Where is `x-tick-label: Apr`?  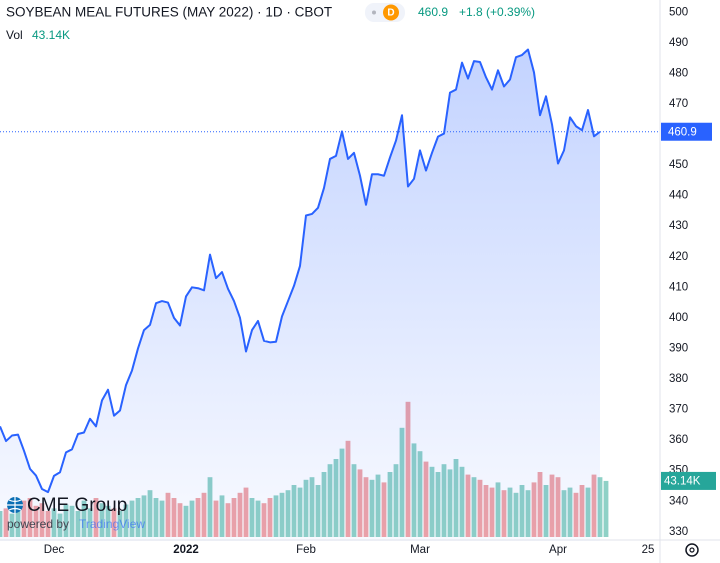
x-tick-label: Apr is located at coordinates (558, 550).